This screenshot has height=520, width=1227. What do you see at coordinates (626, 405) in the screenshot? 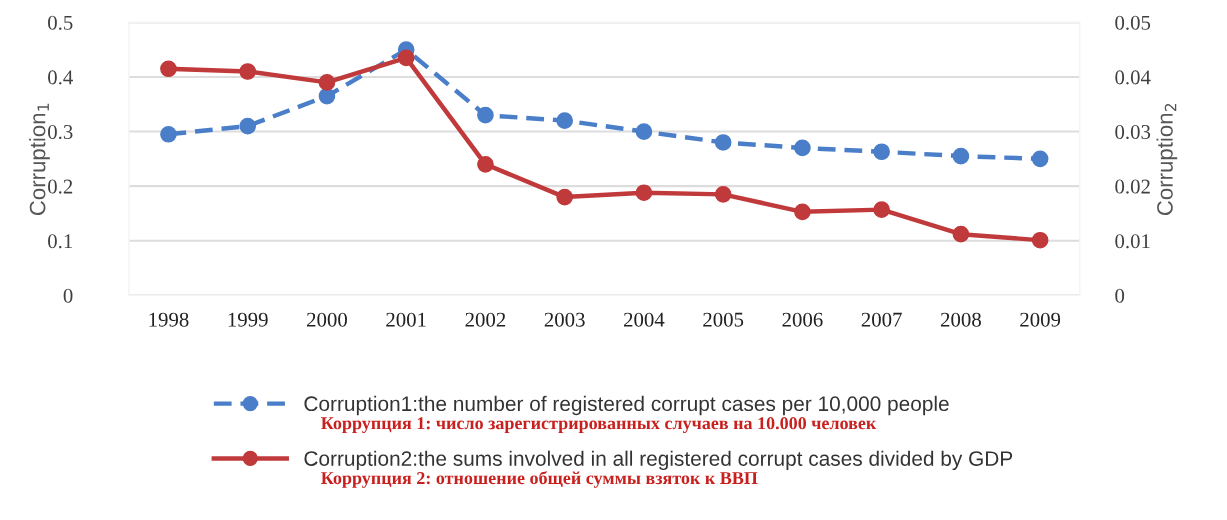
I see `legend-label: Corruption1:the number of registered corrupt cases per 10,000 people` at bounding box center [626, 405].